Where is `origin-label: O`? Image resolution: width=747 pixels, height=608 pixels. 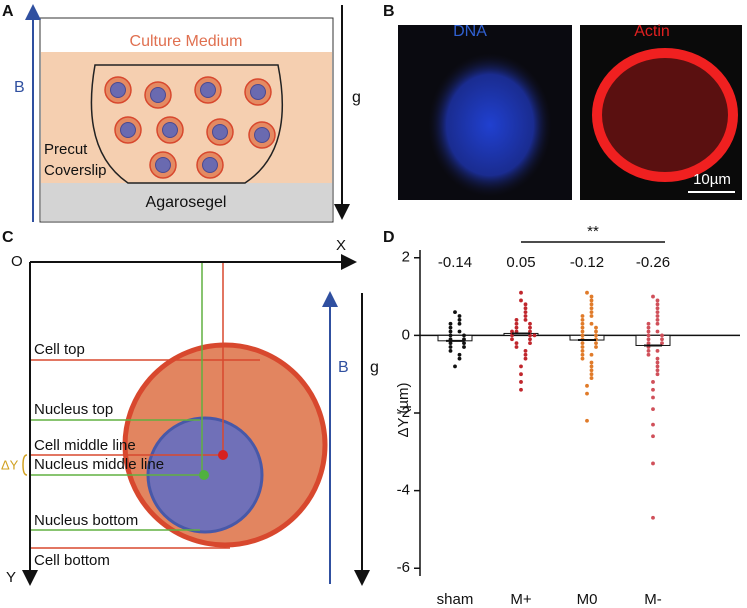
origin-label: O is located at coordinates (17, 261).